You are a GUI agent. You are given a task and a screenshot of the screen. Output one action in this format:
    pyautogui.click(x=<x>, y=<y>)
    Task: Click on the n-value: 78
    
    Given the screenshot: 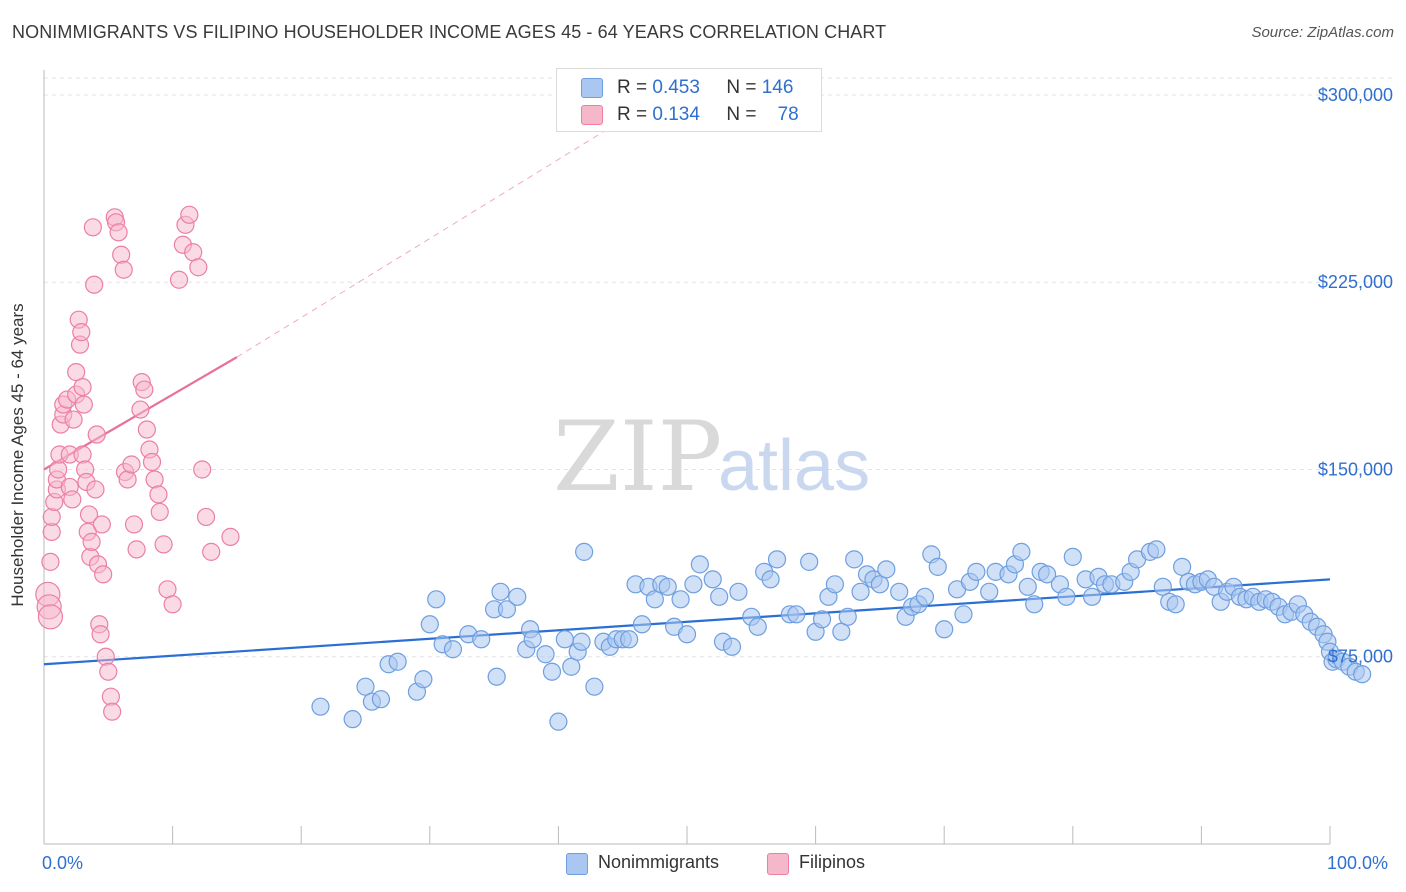 What is the action you would take?
    pyautogui.click(x=788, y=114)
    